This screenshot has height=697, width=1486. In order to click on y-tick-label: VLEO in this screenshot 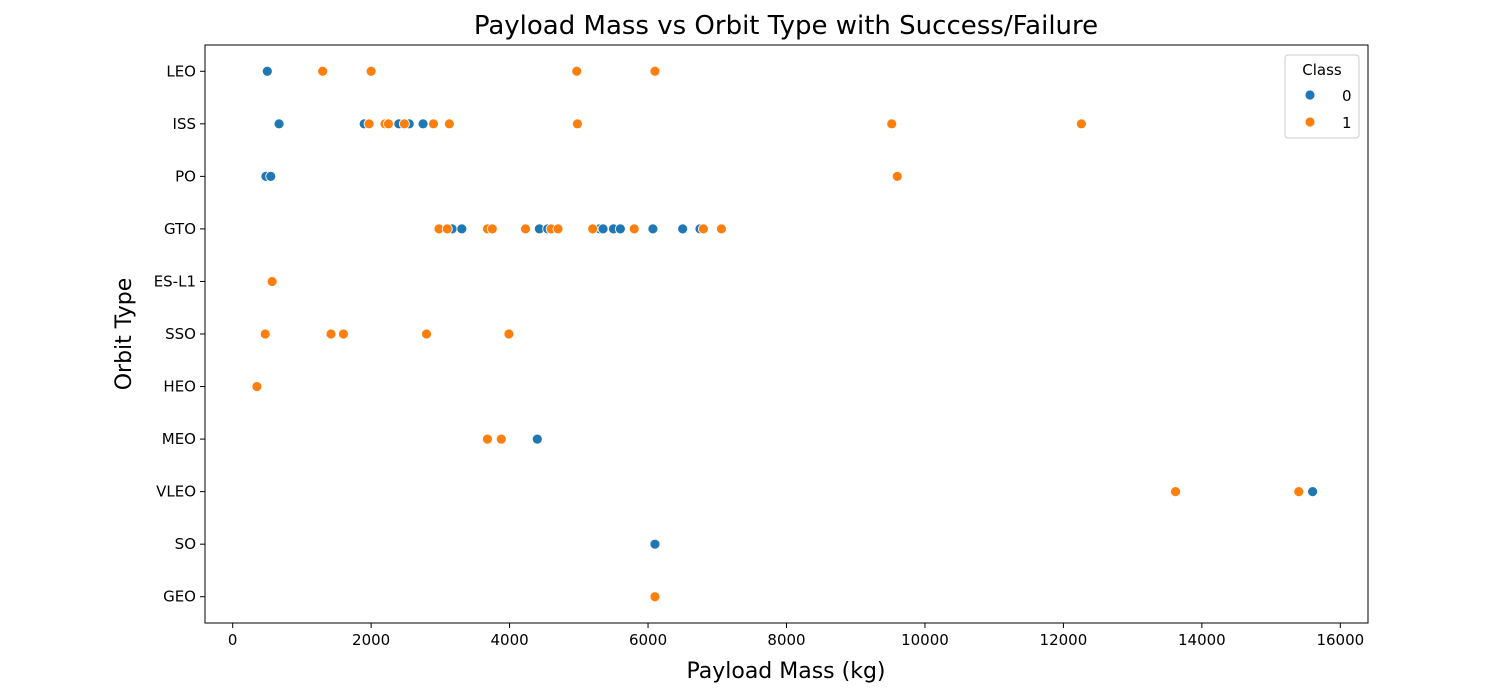, I will do `click(176, 492)`.